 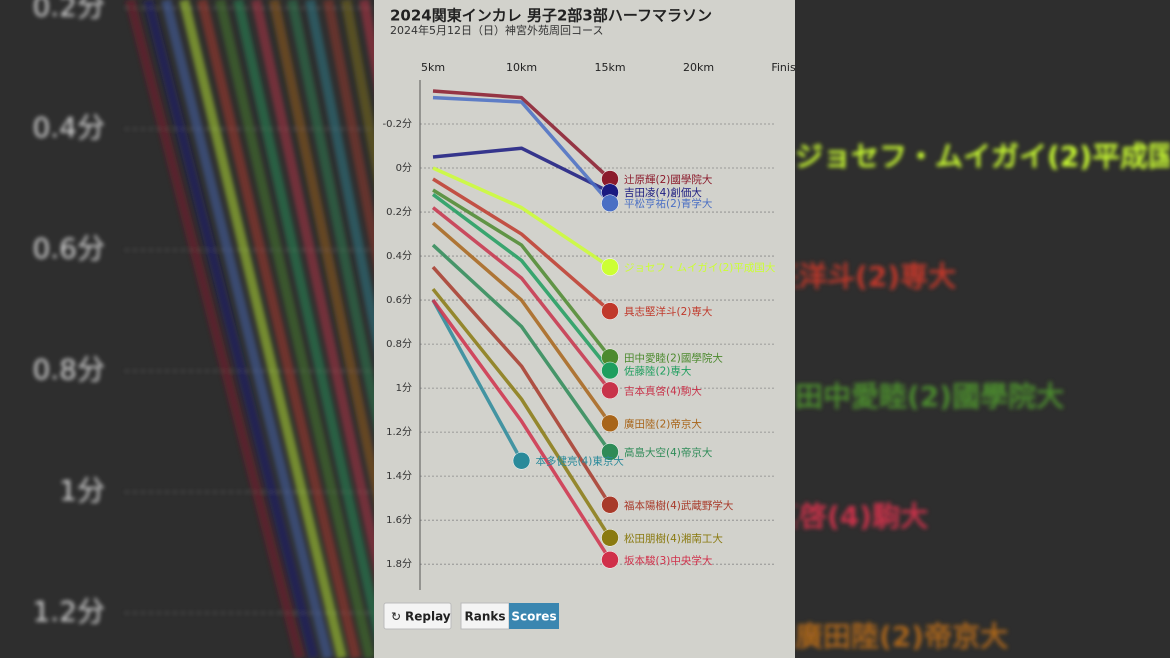 What do you see at coordinates (668, 179) in the screenshot?
I see `runner-label: 辻原輝(2)國學院大` at bounding box center [668, 179].